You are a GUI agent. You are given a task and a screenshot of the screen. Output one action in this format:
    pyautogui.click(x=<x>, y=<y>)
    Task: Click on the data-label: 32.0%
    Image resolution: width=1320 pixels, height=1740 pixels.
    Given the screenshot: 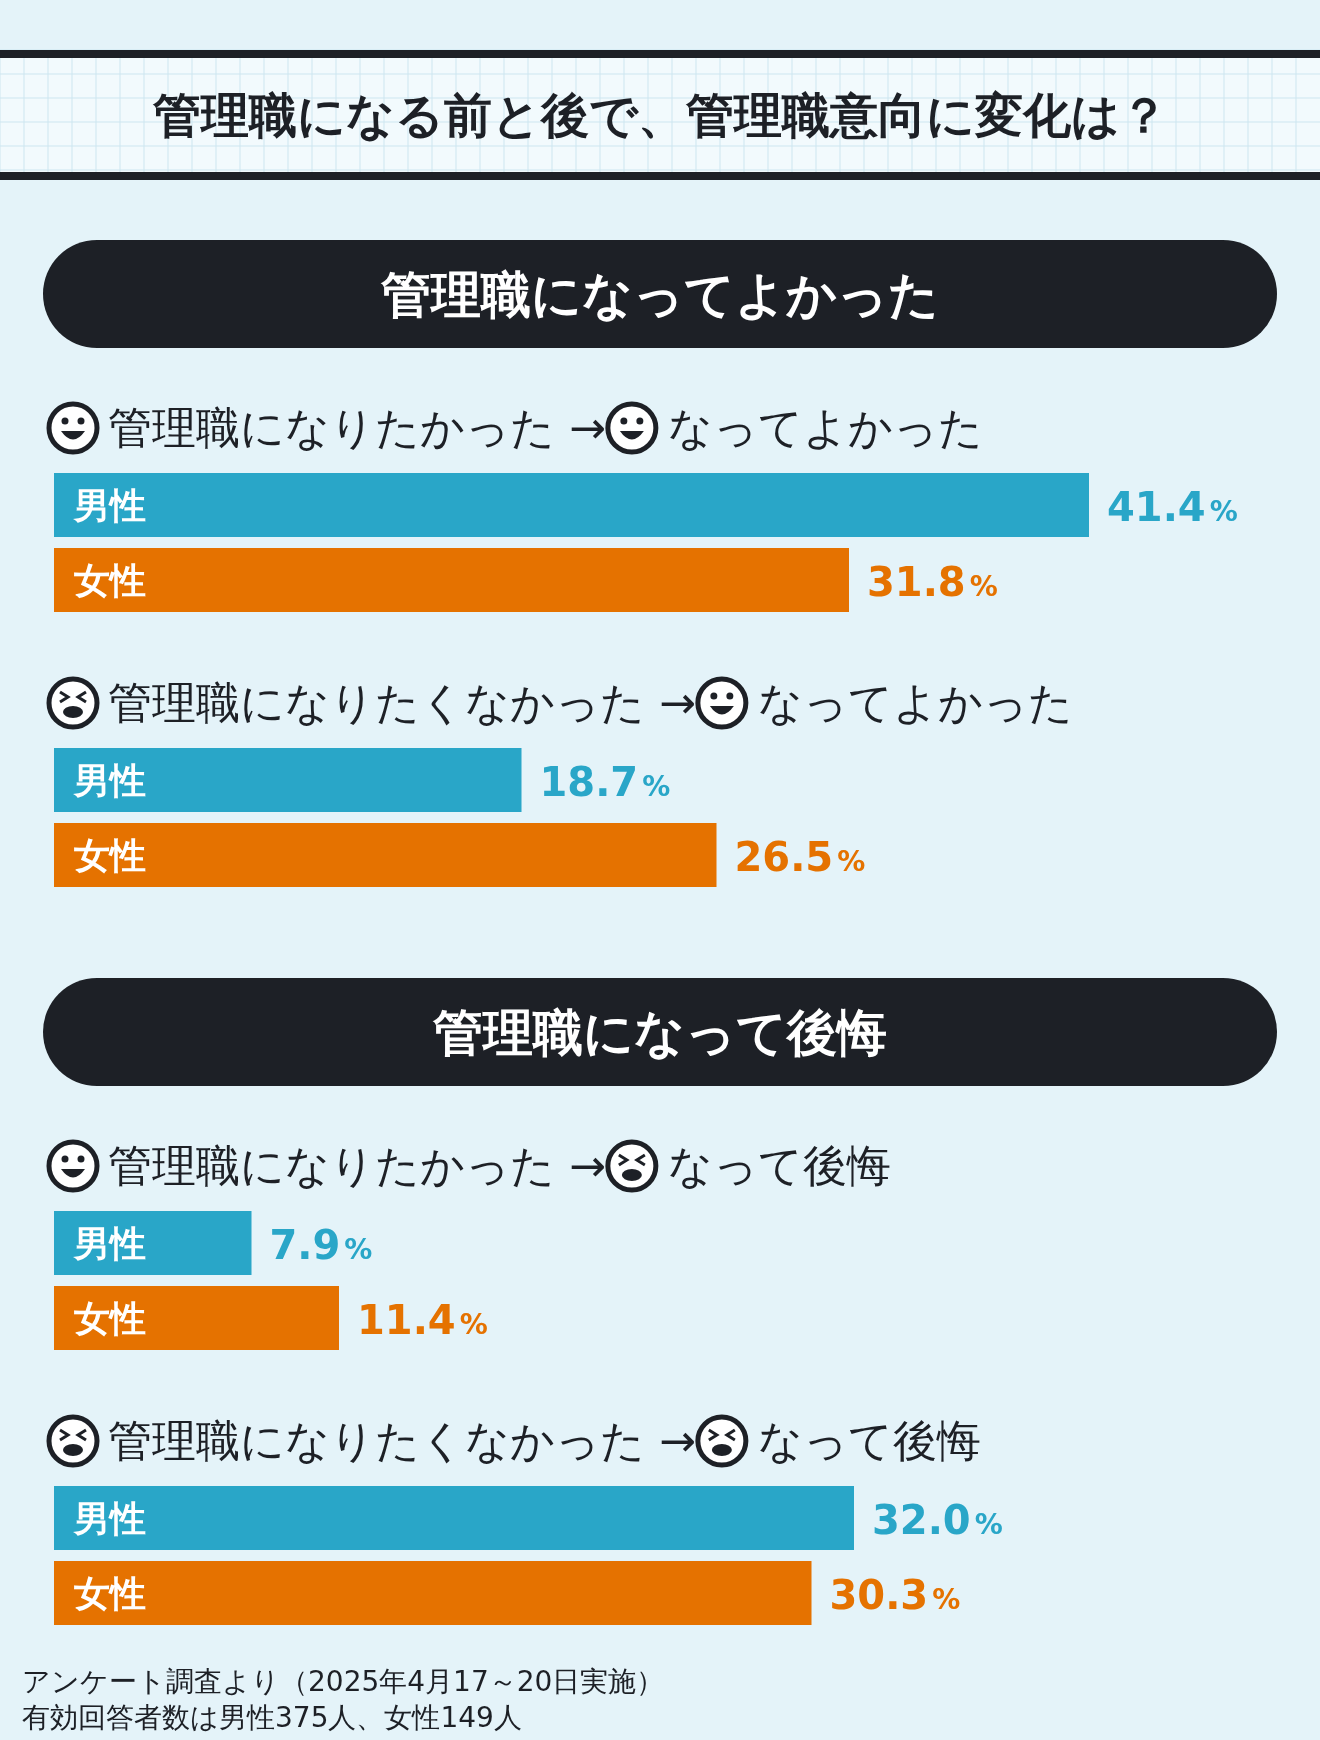 What is the action you would take?
    pyautogui.click(x=937, y=1520)
    